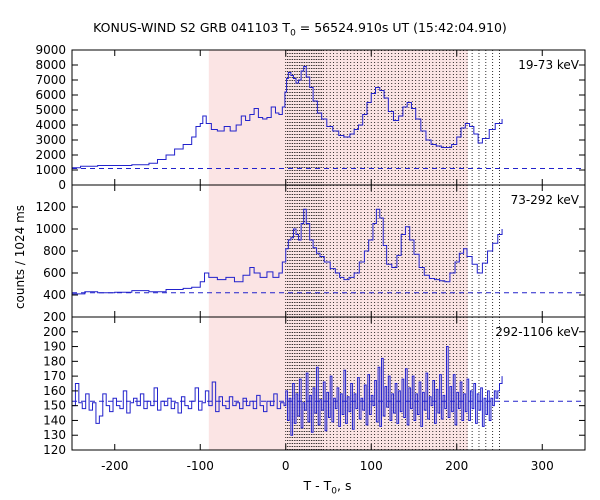 Image resolution: width=600 pixels, height=500 pixels. I want to click on x-tick-label: 200, so click(456, 466).